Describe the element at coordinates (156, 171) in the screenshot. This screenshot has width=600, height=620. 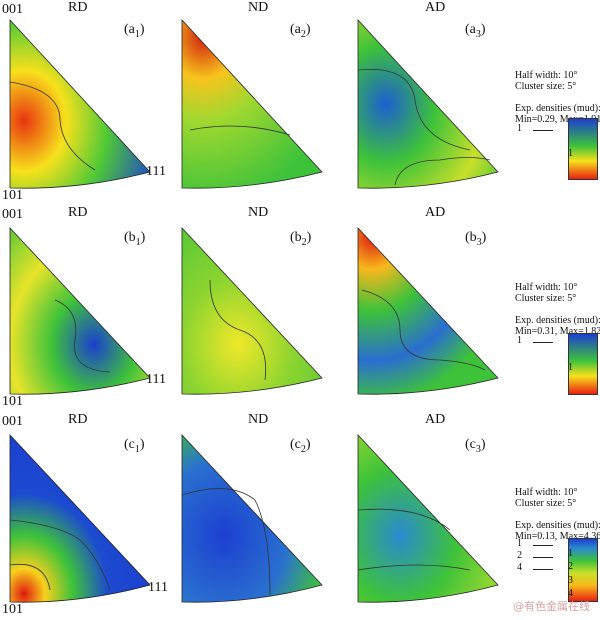
I see `corner-111-row1: 111` at that location.